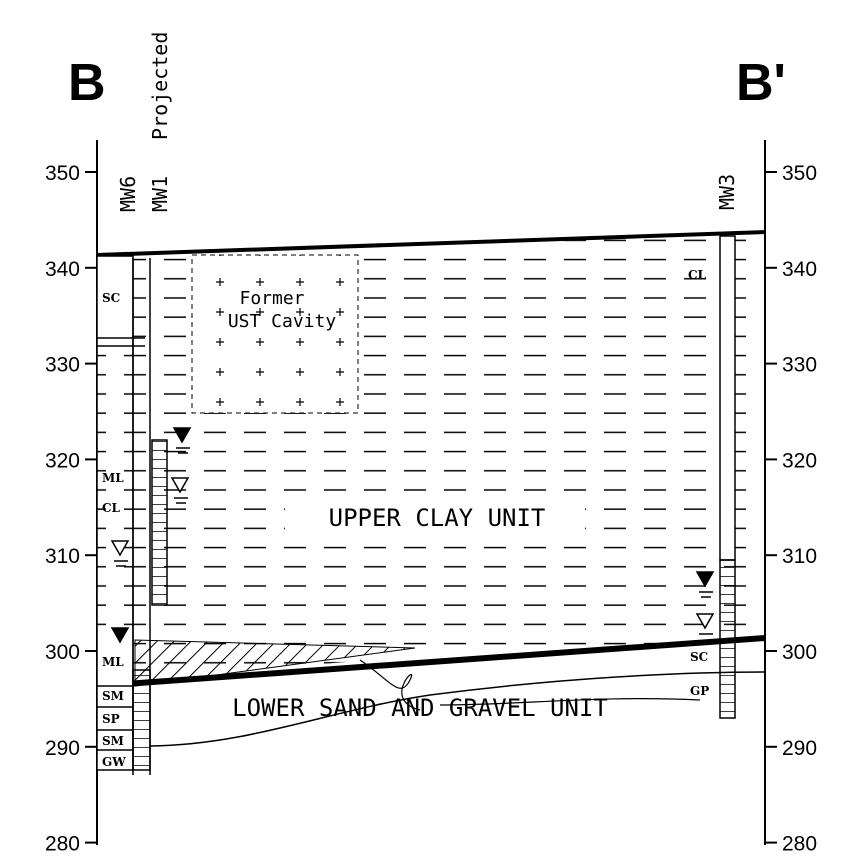 This screenshot has height=859, width=851. I want to click on section-label: B, so click(87, 83).